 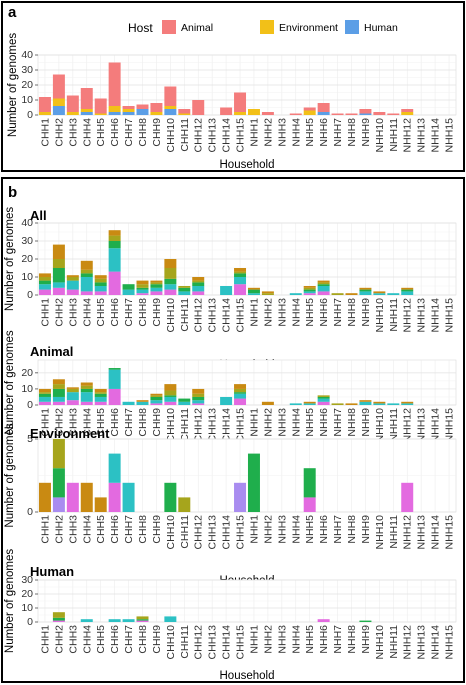 What do you see at coordinates (30, 622) in the screenshot?
I see `y-tick-label: 0` at bounding box center [30, 622].